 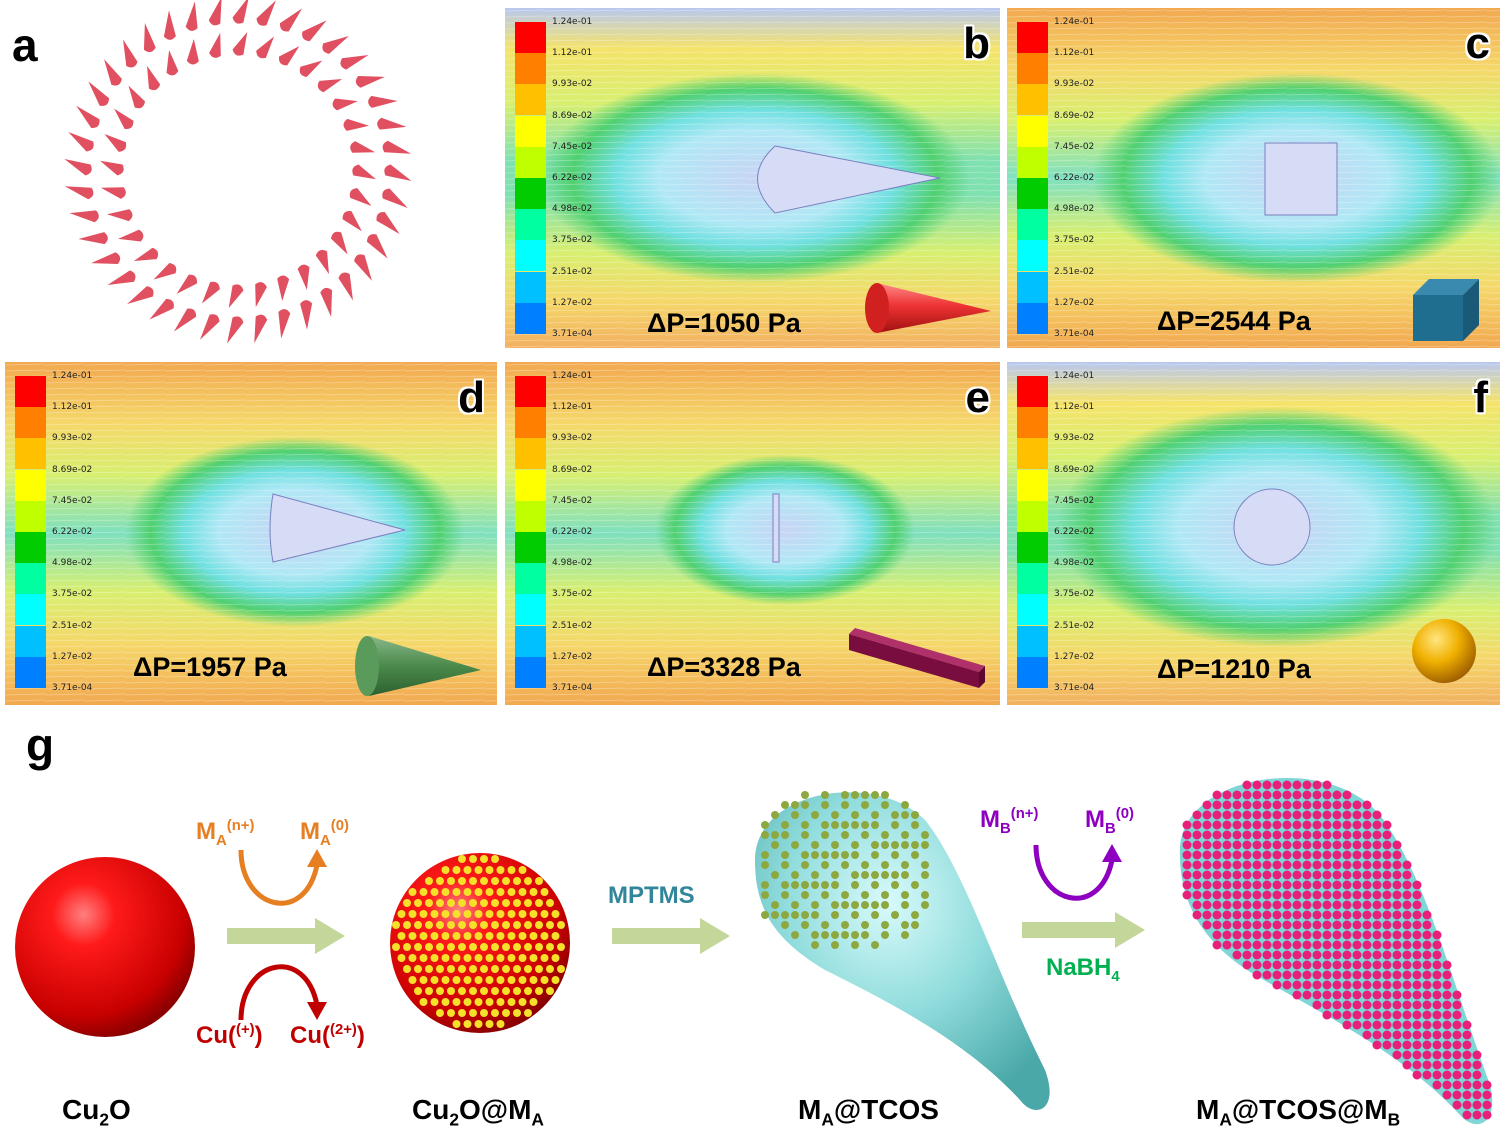 I want to click on legend-label: 3.75e-02, so click(x=572, y=594).